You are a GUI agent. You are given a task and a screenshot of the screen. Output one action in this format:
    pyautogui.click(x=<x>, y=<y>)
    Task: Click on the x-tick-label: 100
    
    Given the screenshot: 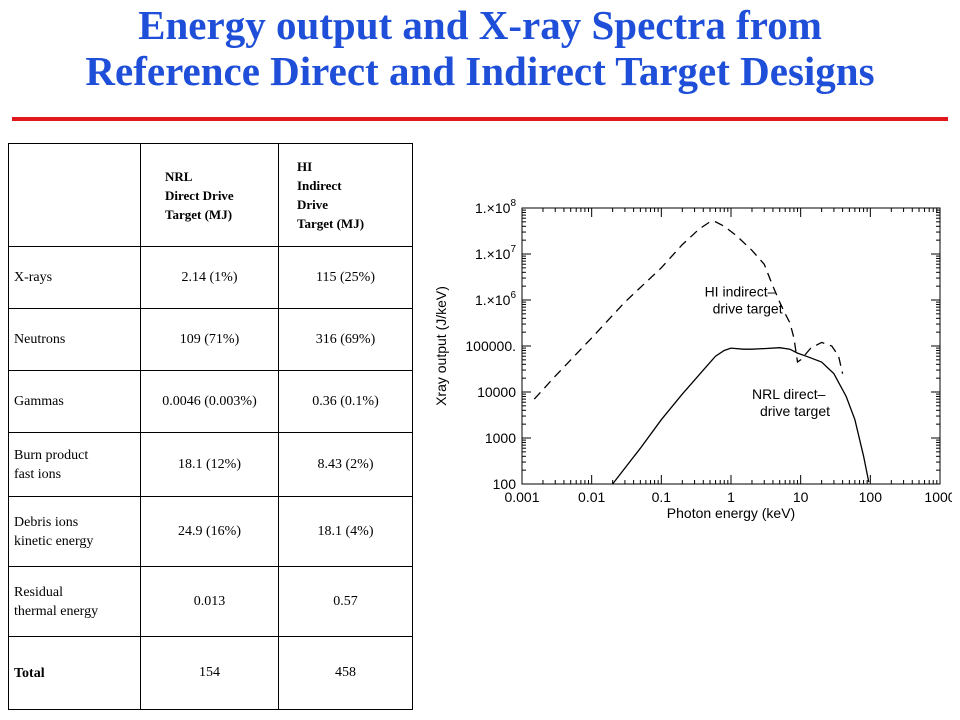 What is the action you would take?
    pyautogui.click(x=871, y=497)
    